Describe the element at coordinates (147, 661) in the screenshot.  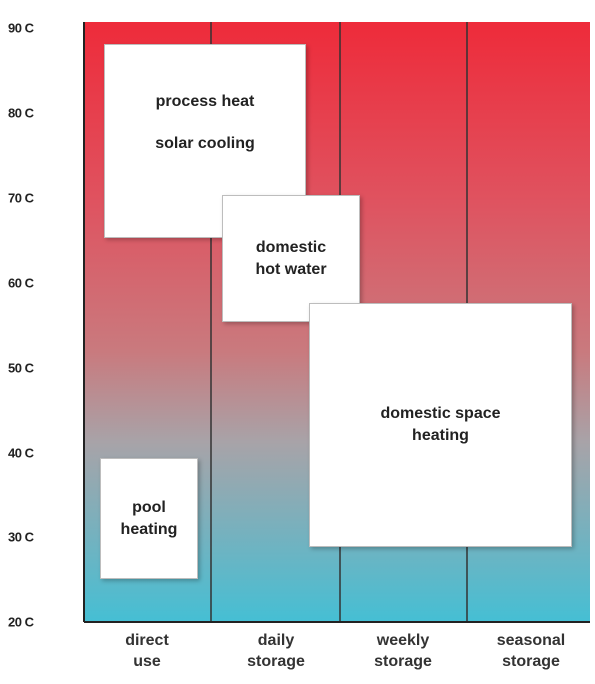
I see `x-category-line: use` at that location.